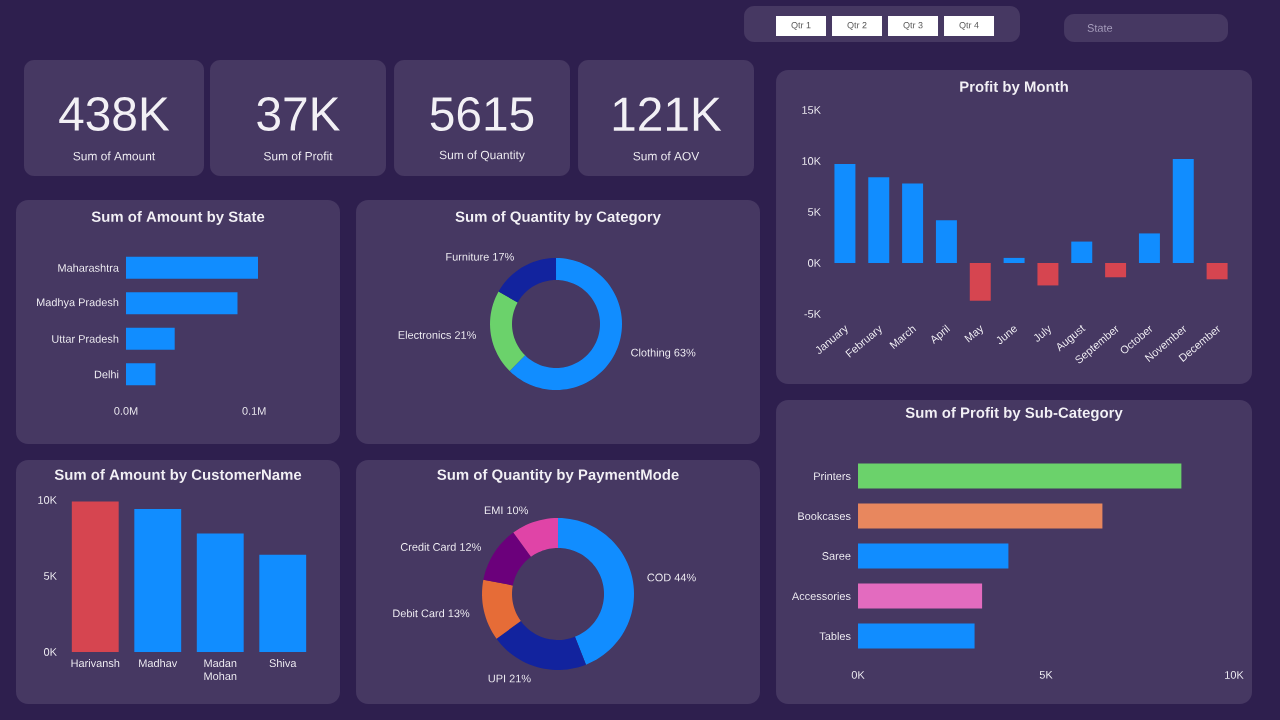 The height and width of the screenshot is (720, 1280). What do you see at coordinates (114, 114) in the screenshot?
I see `text: 438K` at bounding box center [114, 114].